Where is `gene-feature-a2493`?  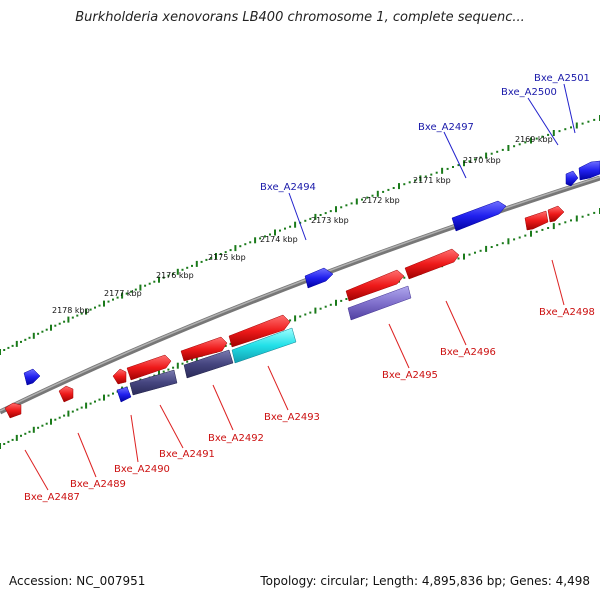
gene-feature-a2493 is located at coordinates (259, 331).